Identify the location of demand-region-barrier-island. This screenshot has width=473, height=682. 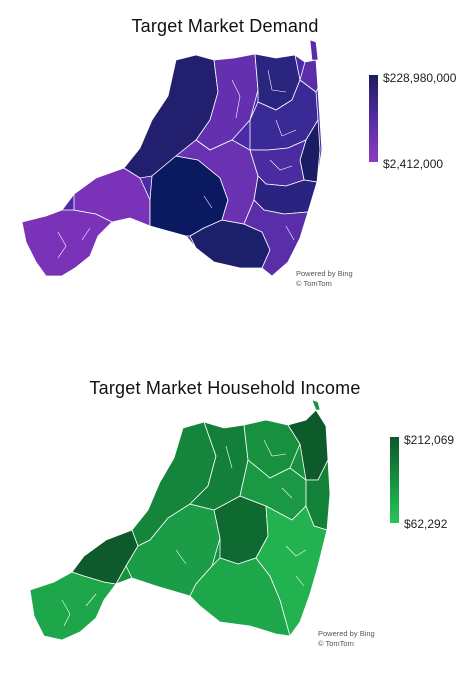
(314, 50).